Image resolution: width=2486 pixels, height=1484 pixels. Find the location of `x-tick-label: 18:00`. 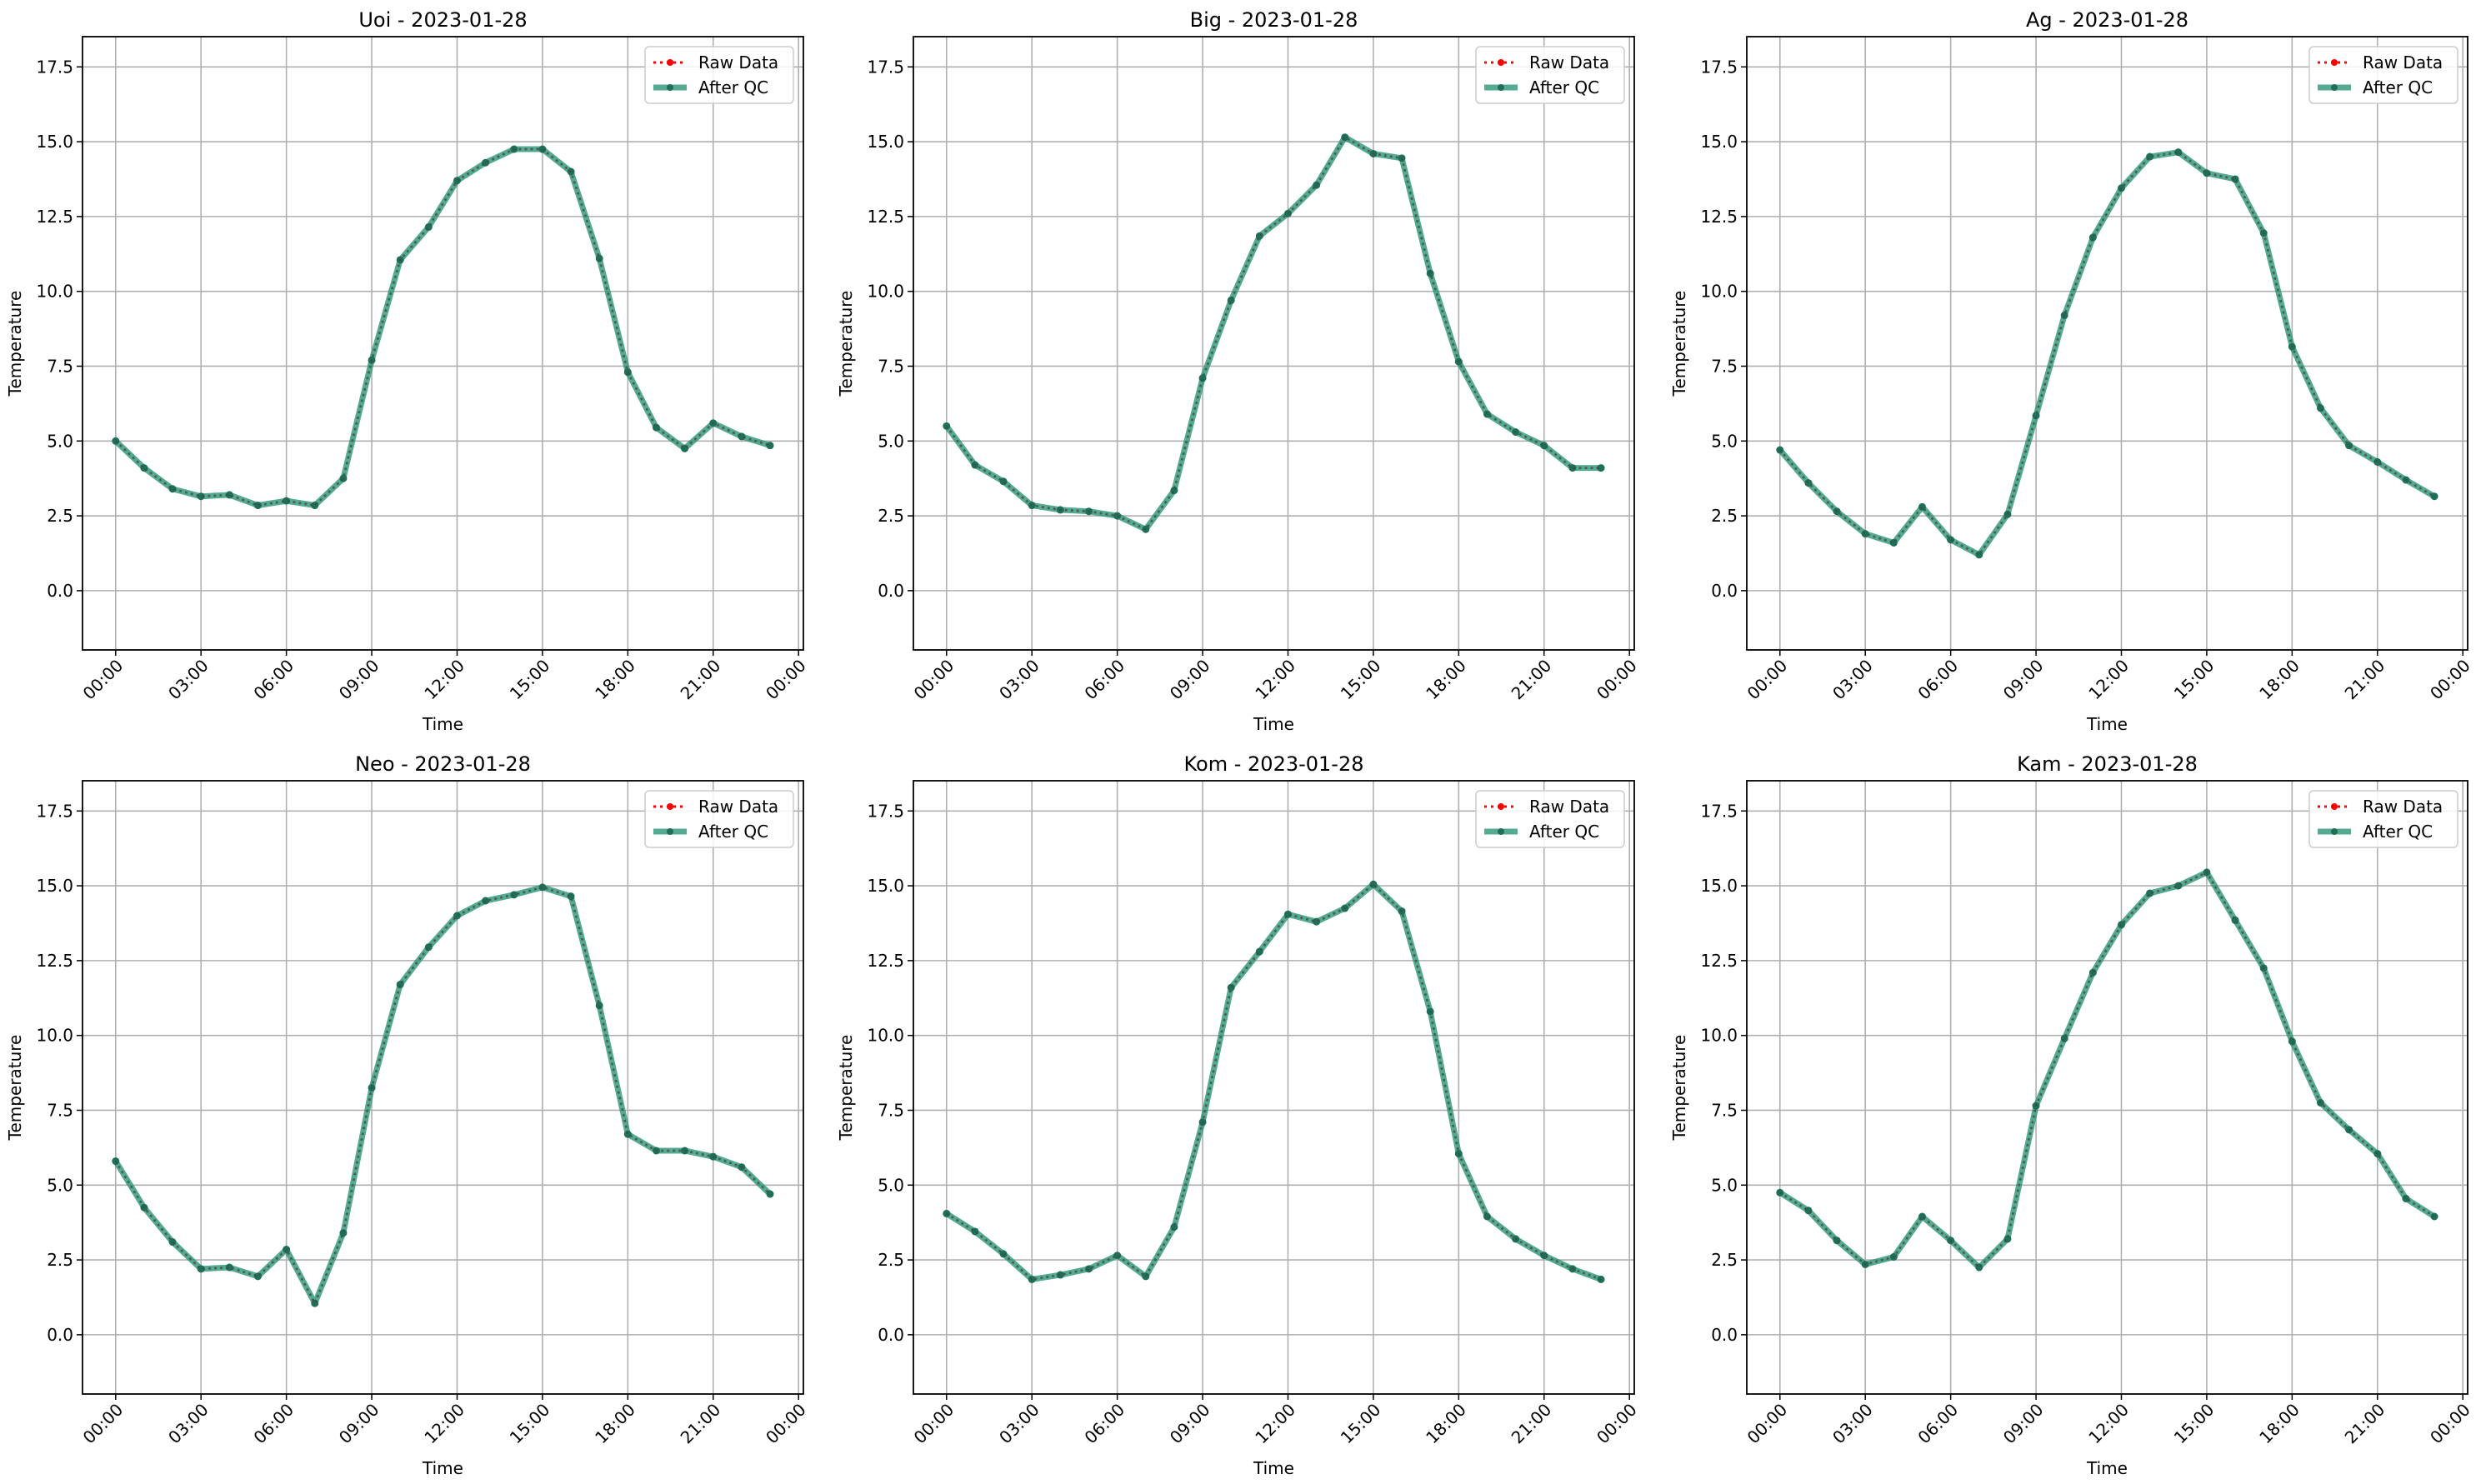

x-tick-label: 18:00 is located at coordinates (2279, 680).